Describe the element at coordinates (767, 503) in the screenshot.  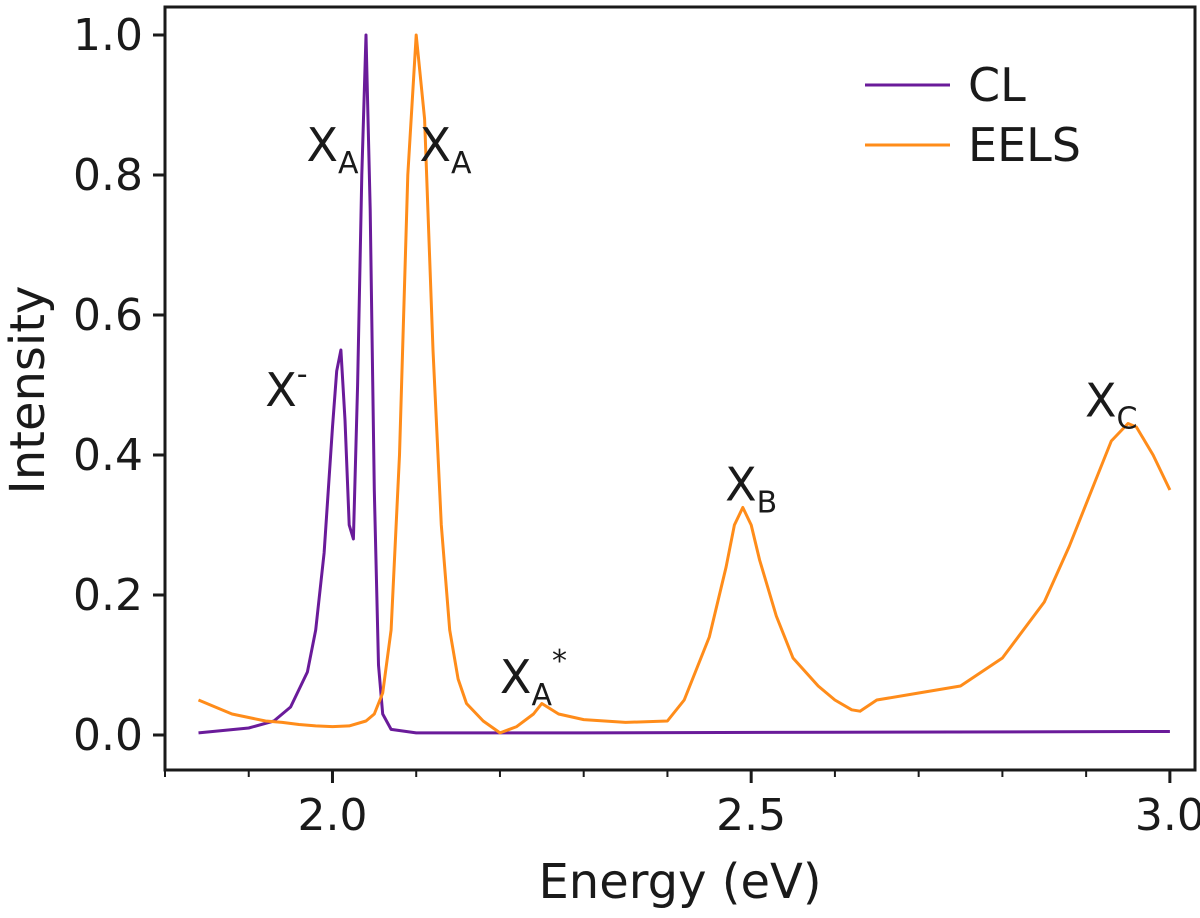
I see `peak-label-sub: B` at that location.